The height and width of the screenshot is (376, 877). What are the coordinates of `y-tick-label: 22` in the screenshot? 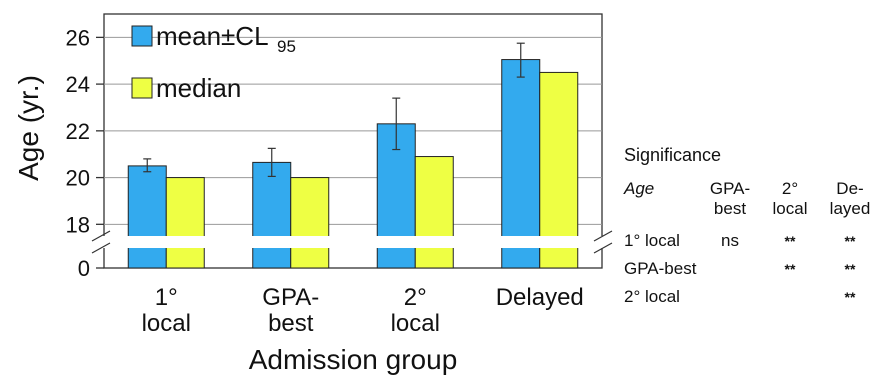 It's located at (78, 131).